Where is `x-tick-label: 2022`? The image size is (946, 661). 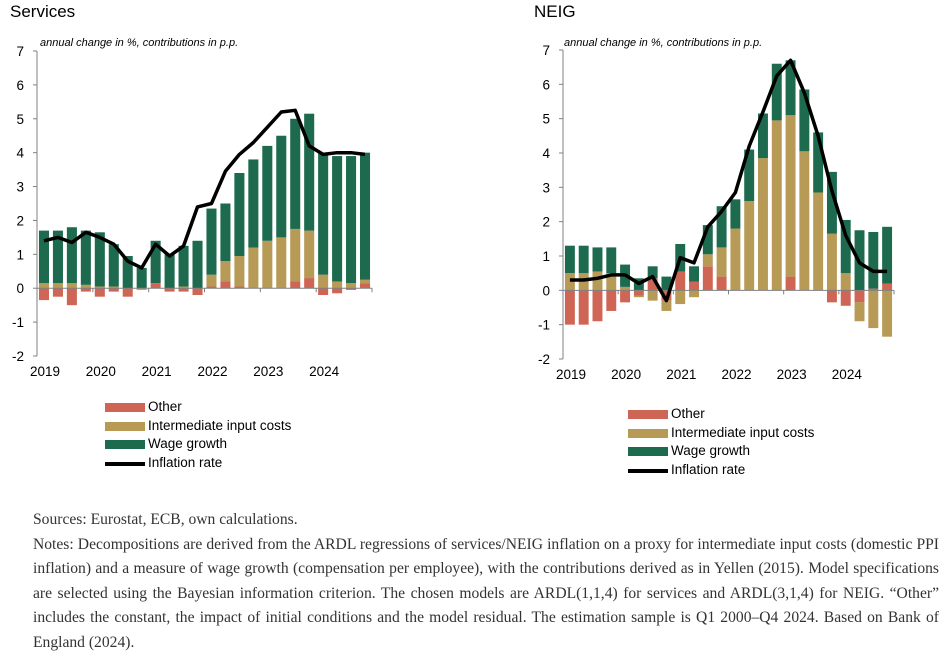
x-tick-label: 2022 is located at coordinates (736, 374).